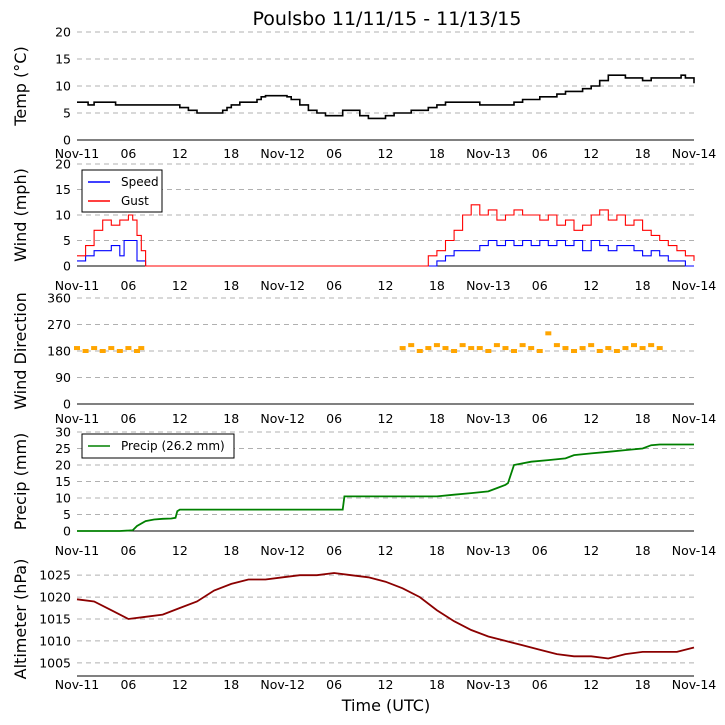  What do you see at coordinates (20, 351) in the screenshot?
I see `direction-y-axis-label: Wind Direction` at bounding box center [20, 351].